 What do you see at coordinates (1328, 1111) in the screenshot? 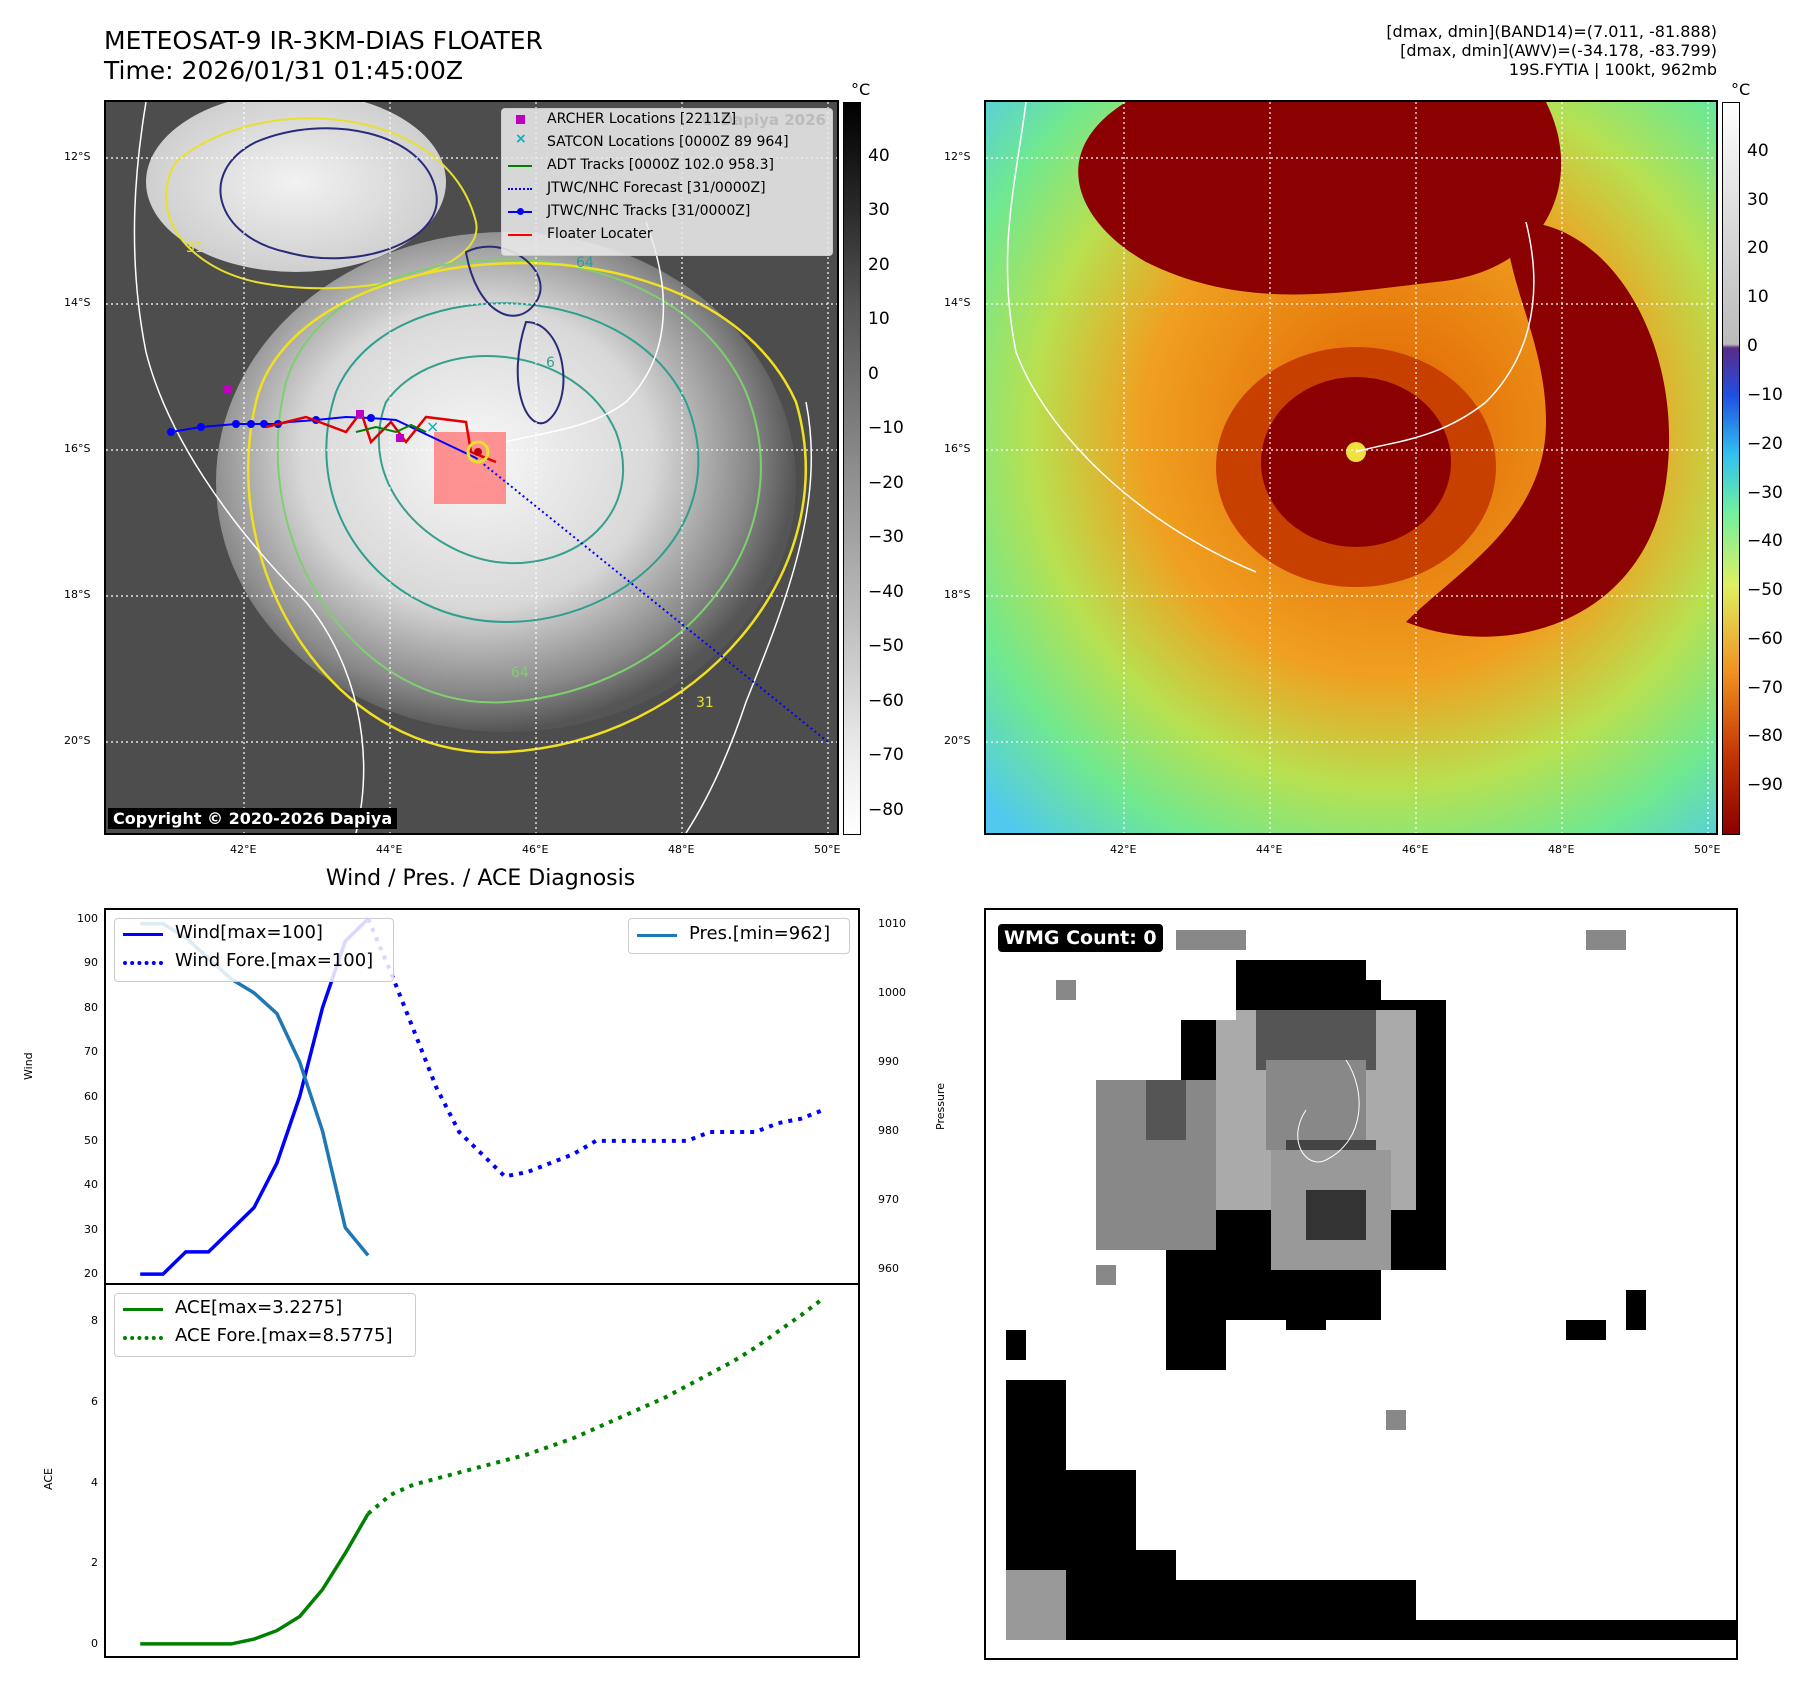
I see `wmg-coastline` at bounding box center [1328, 1111].